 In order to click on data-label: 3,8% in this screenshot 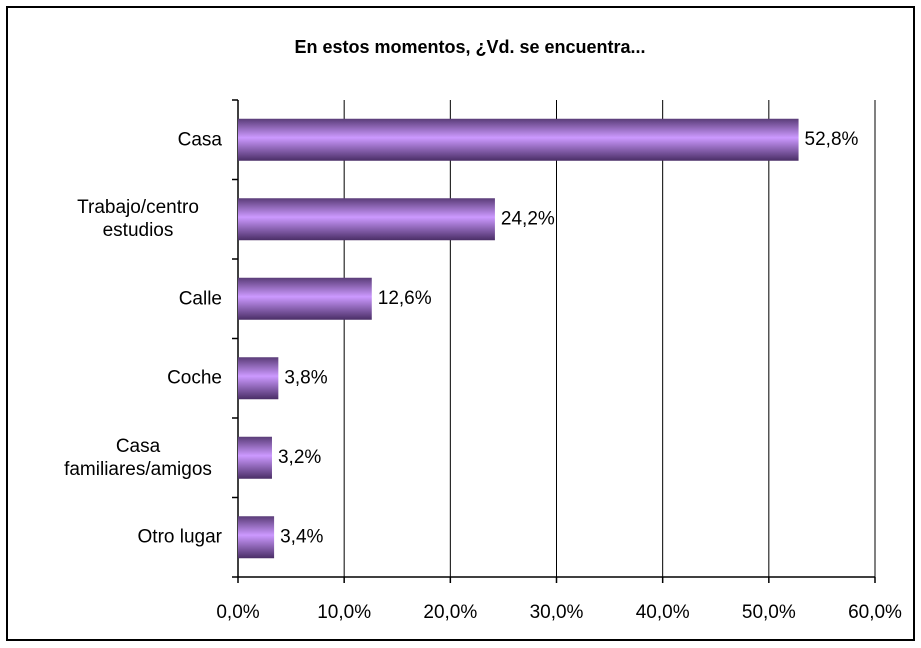, I will do `click(305, 377)`.